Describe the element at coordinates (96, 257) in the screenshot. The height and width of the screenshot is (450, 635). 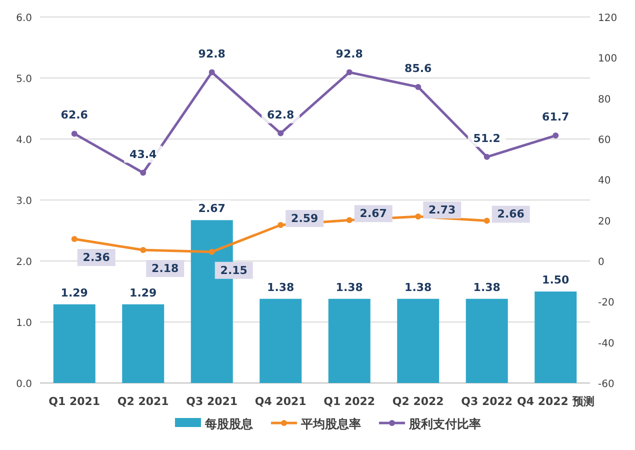
I see `data-label: 2.36` at that location.